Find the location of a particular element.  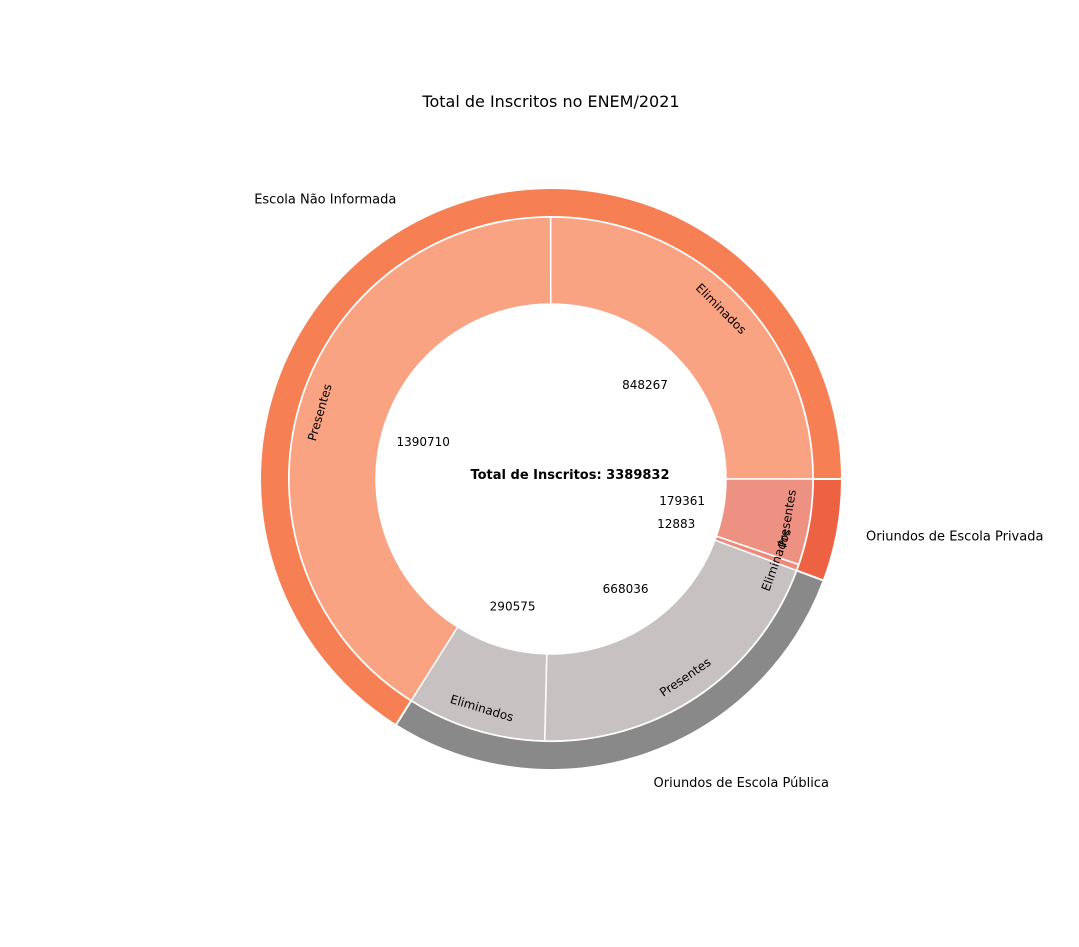

value-label-oriundos-de-escola-publica-presentes: 668036 is located at coordinates (626, 589).